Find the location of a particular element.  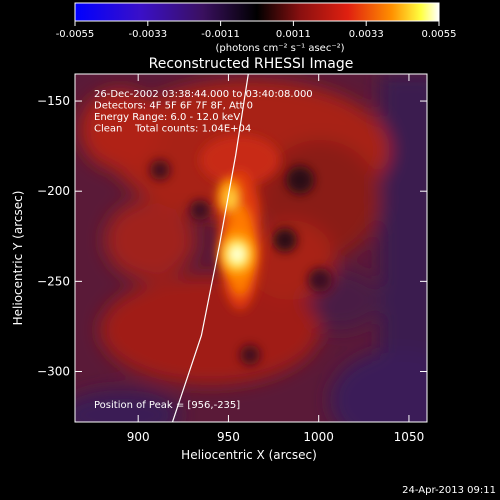

emission-peaks is located at coordinates (236, 227).